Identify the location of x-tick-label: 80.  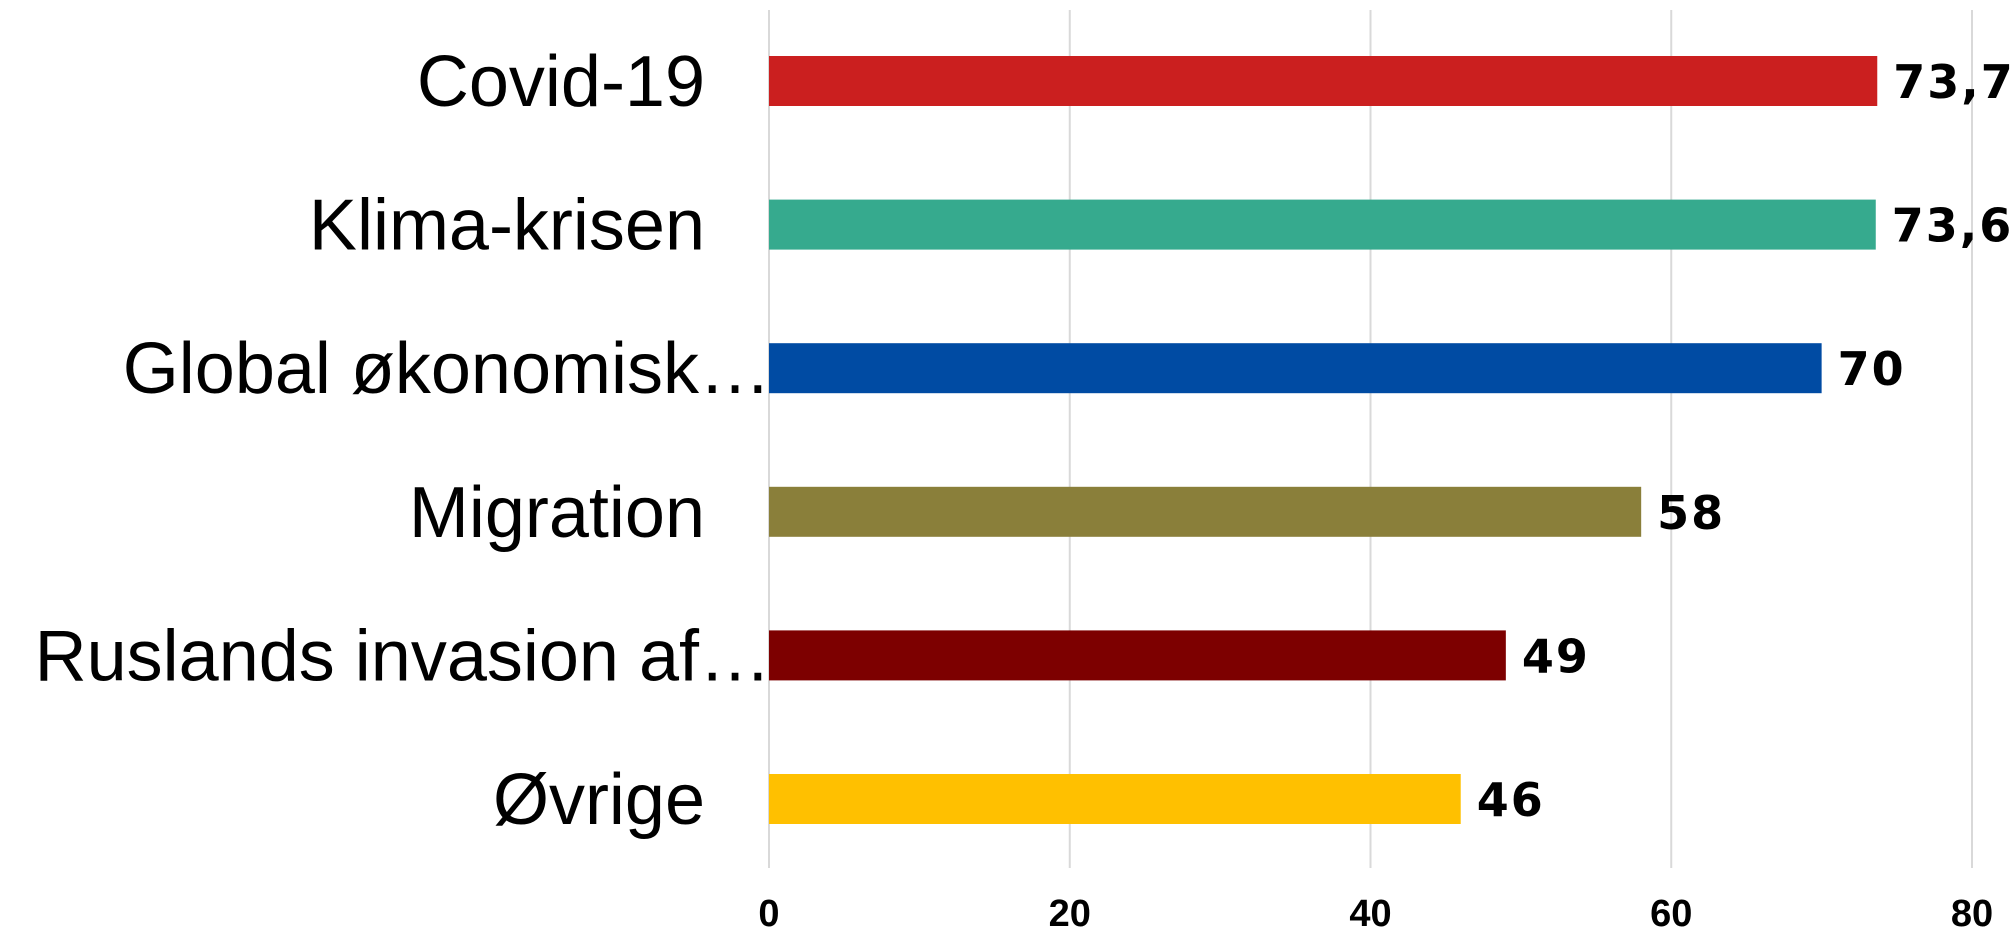
(1972, 914).